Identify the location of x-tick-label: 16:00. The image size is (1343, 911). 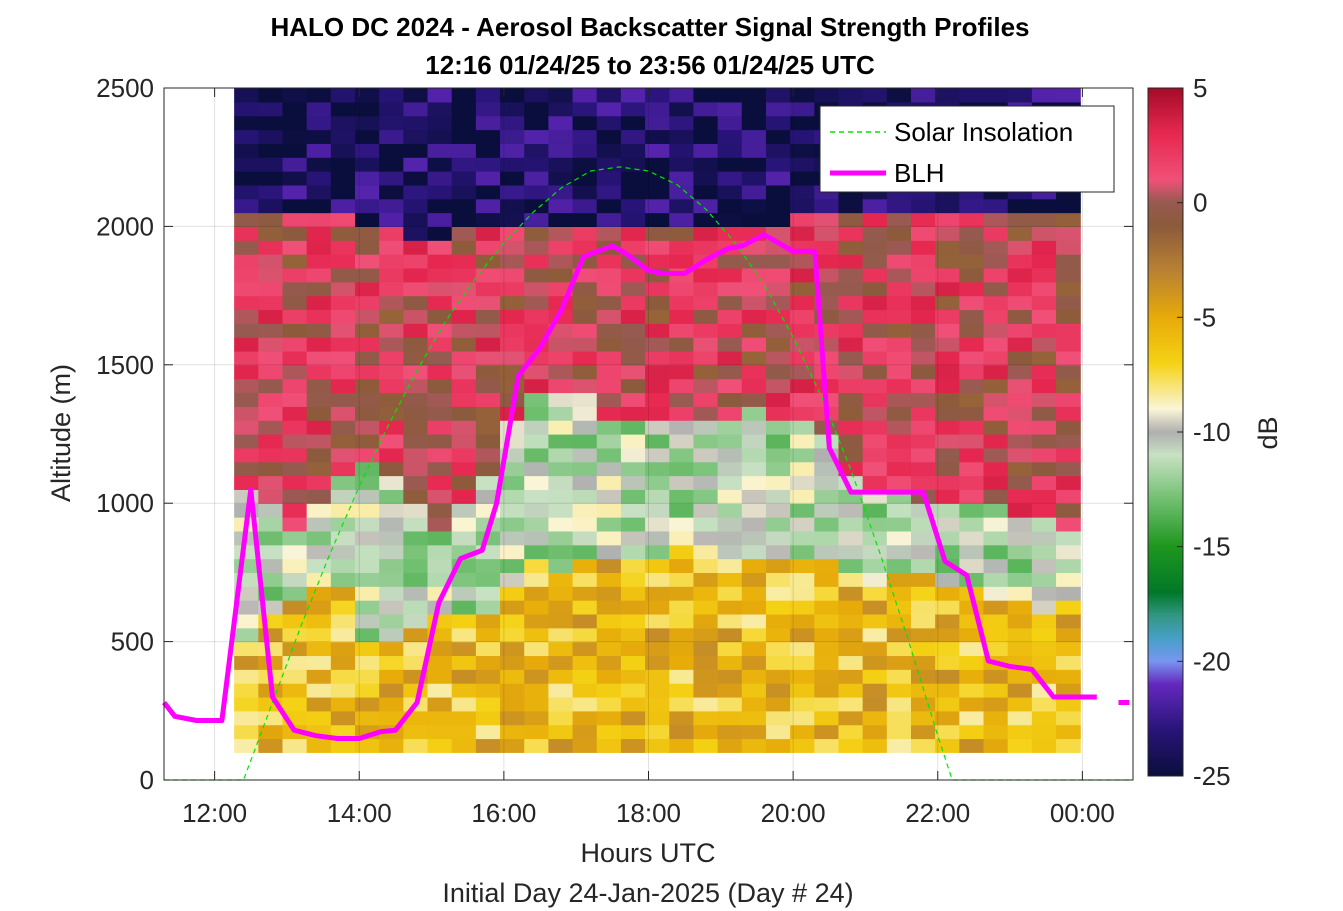
(503, 813).